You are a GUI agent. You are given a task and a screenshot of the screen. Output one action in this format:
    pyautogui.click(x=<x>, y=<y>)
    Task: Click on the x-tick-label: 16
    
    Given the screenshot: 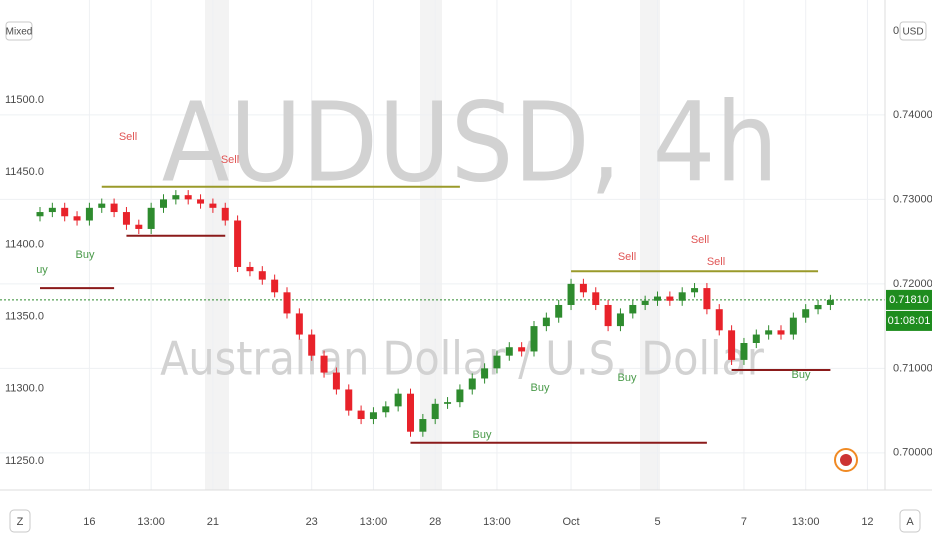 What is the action you would take?
    pyautogui.click(x=89, y=522)
    